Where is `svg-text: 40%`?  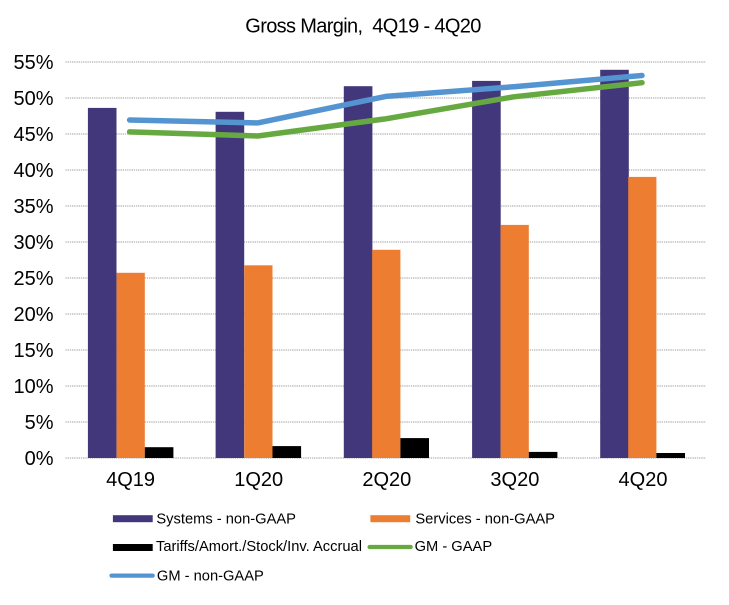 svg-text: 40% is located at coordinates (33, 171).